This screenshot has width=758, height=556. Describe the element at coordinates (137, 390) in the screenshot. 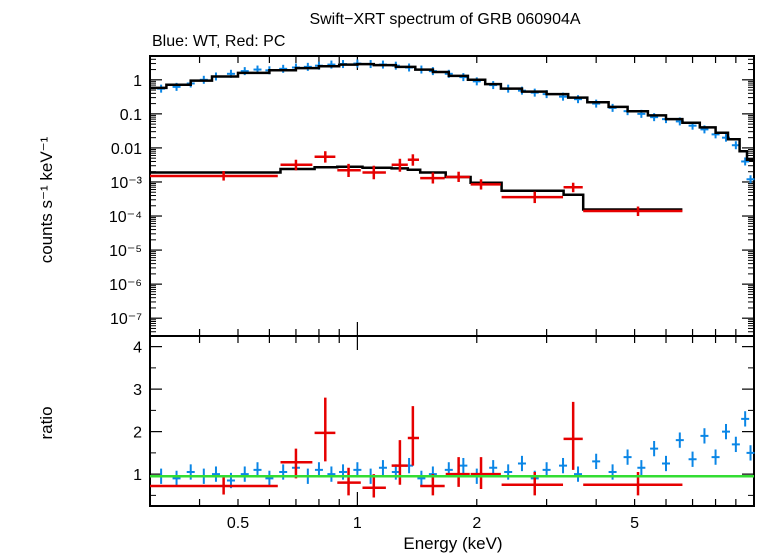

I see `y-tick-label: 3` at that location.